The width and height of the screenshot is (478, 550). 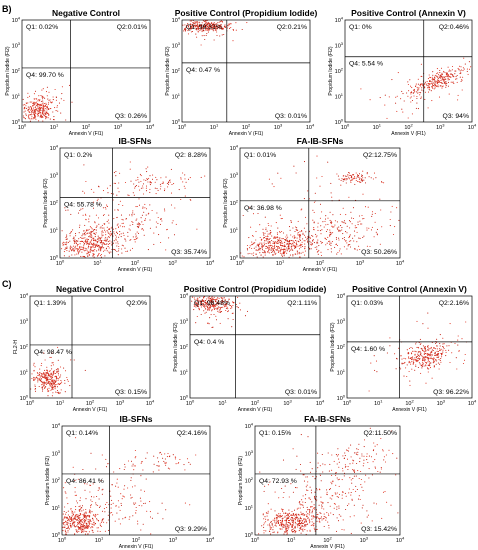 What do you see at coordinates (118, 127) in the screenshot?
I see `x-tick-label: 10³` at bounding box center [118, 127].